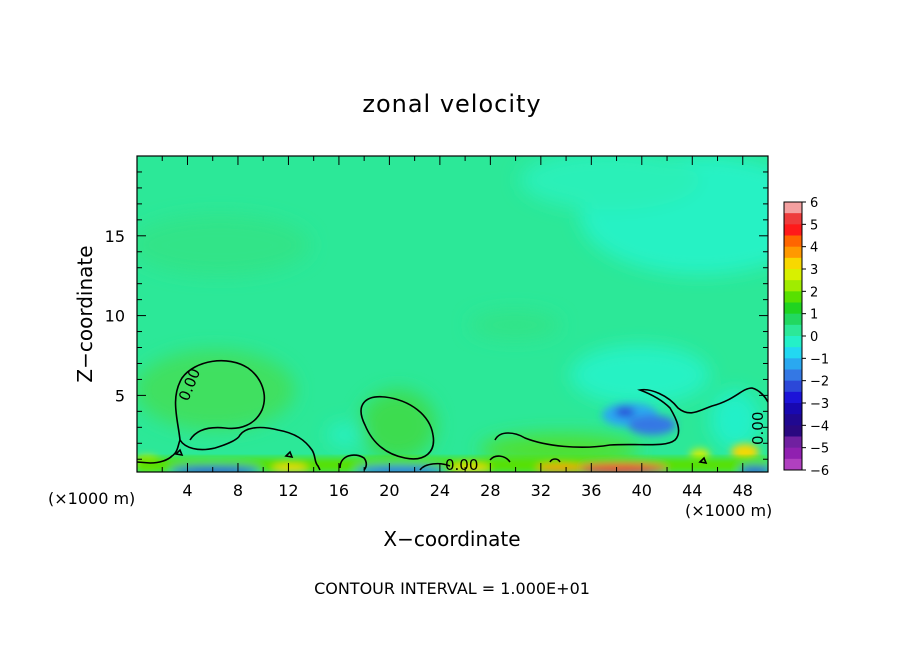 The height and width of the screenshot is (654, 904). Describe the element at coordinates (620, 467) in the screenshot. I see `surface-positive-red` at that location.